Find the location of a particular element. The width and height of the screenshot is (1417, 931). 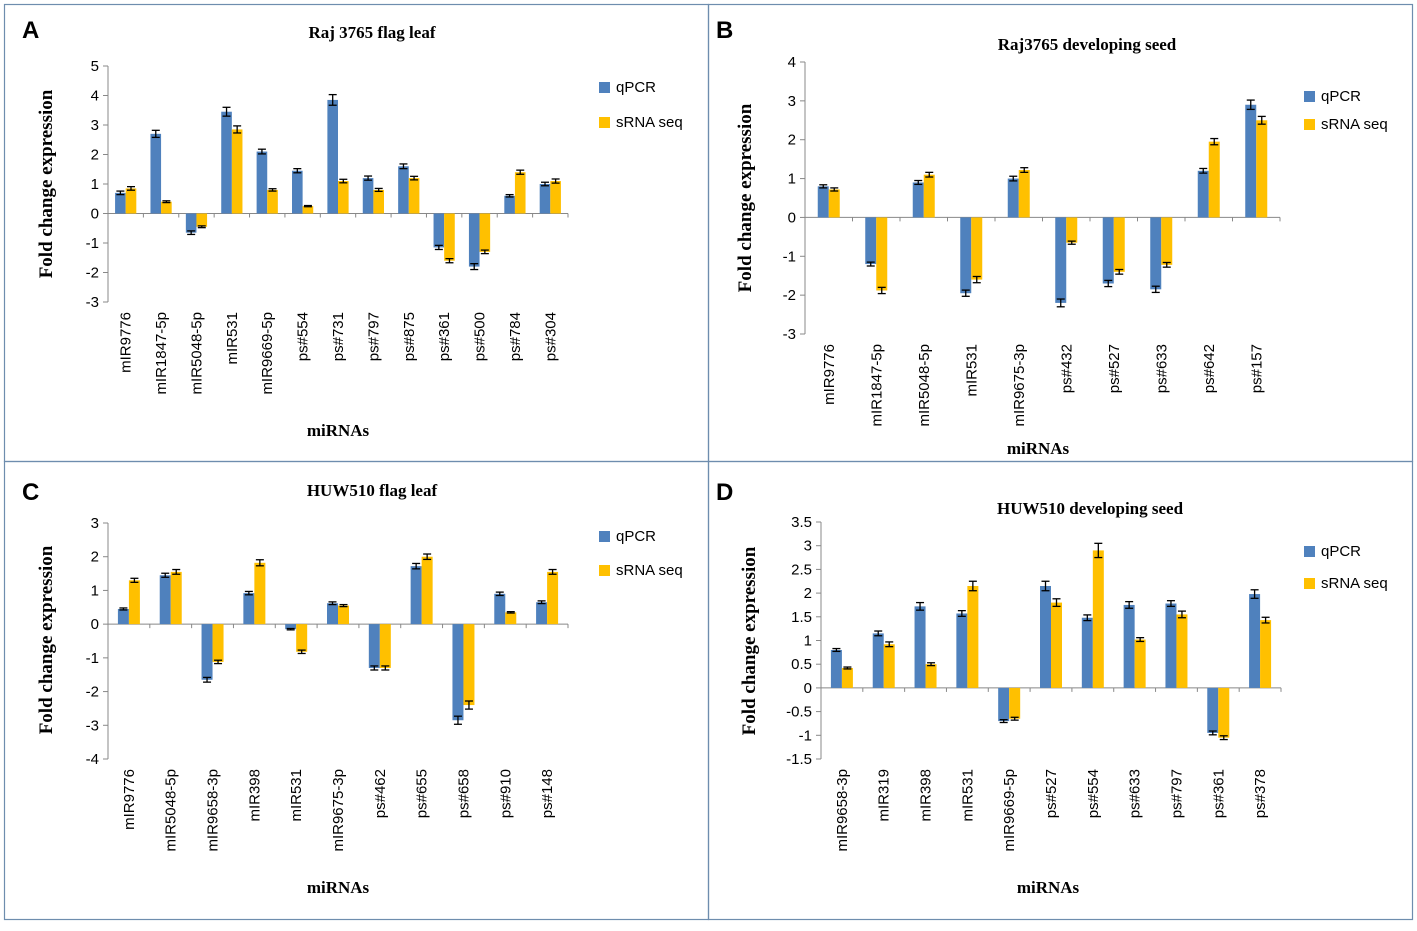

chart-title-c: HUW510 flag leaf is located at coordinates (372, 490).